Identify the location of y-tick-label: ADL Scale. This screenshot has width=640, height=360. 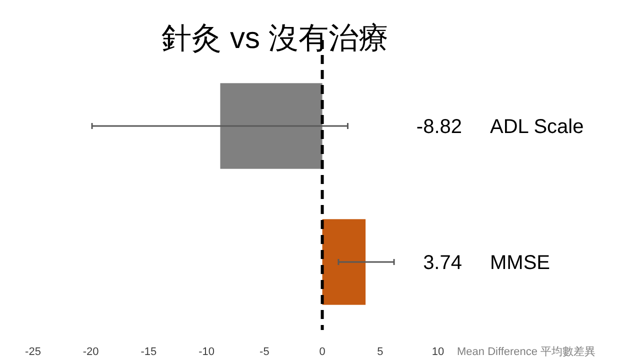
(537, 127).